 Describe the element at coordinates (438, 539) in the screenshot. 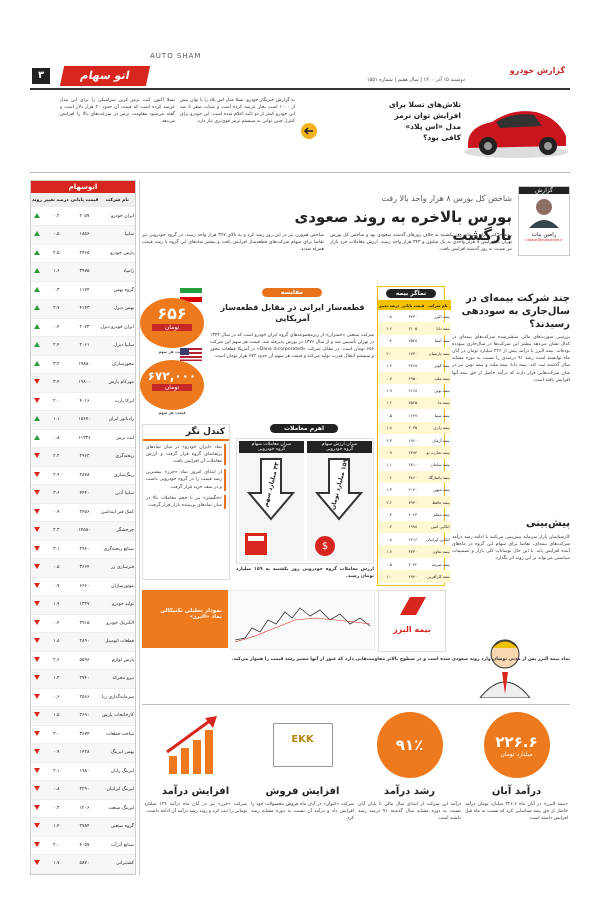

I see `cell-name: اتکایی ایرانیان` at that location.